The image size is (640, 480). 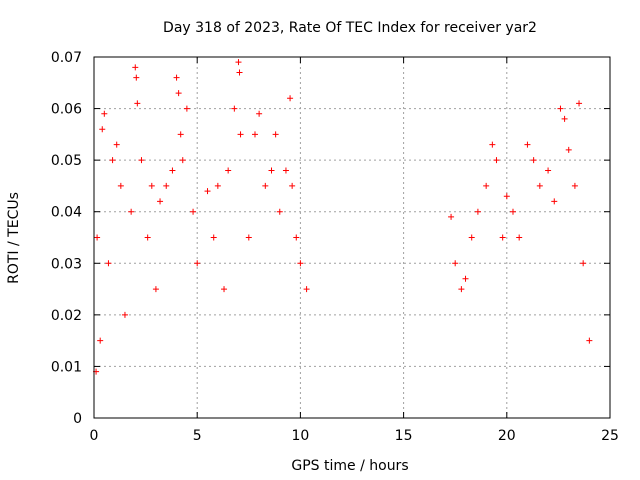 I want to click on y-tick-label: 0.05, so click(x=66, y=161).